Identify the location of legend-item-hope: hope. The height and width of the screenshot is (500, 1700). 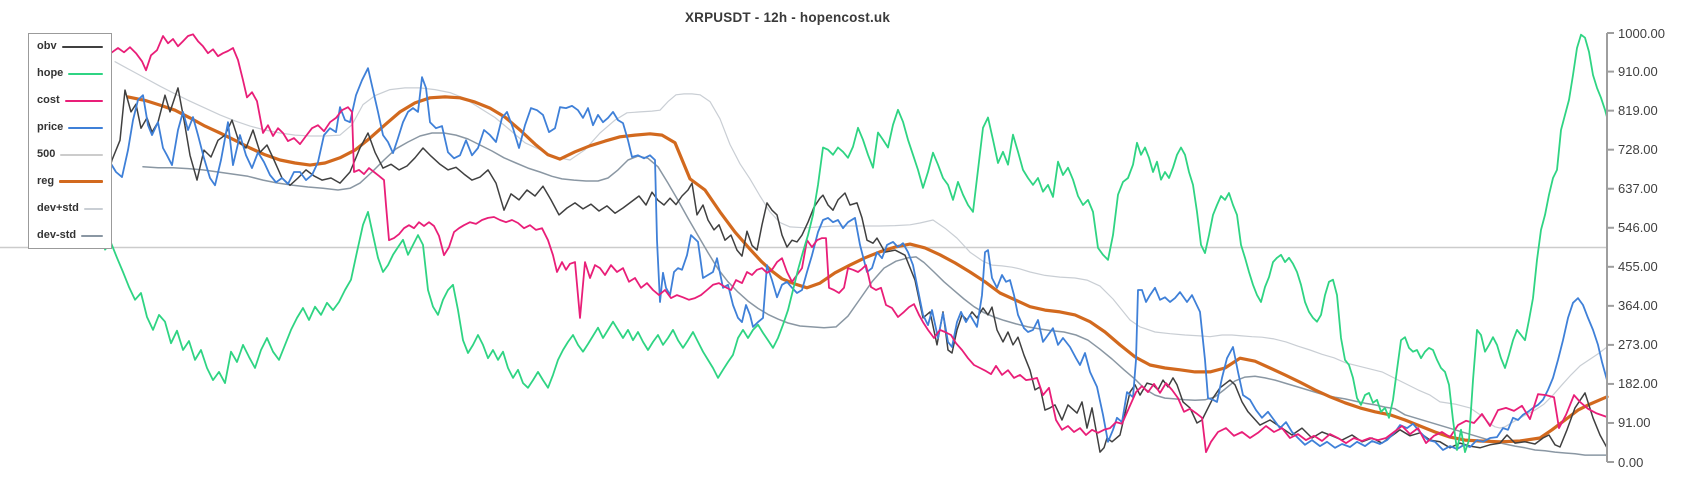
(70, 73).